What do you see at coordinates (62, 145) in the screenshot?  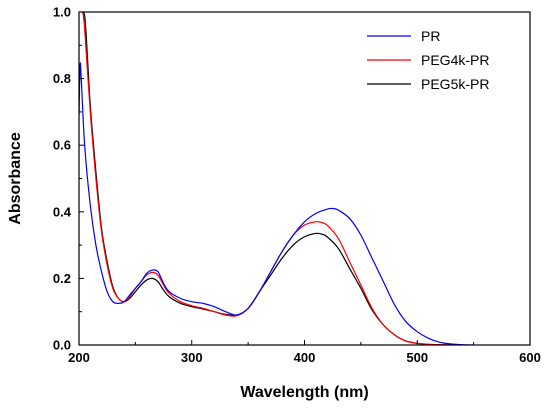 I see `y-tick-label-0.6: 0.6` at bounding box center [62, 145].